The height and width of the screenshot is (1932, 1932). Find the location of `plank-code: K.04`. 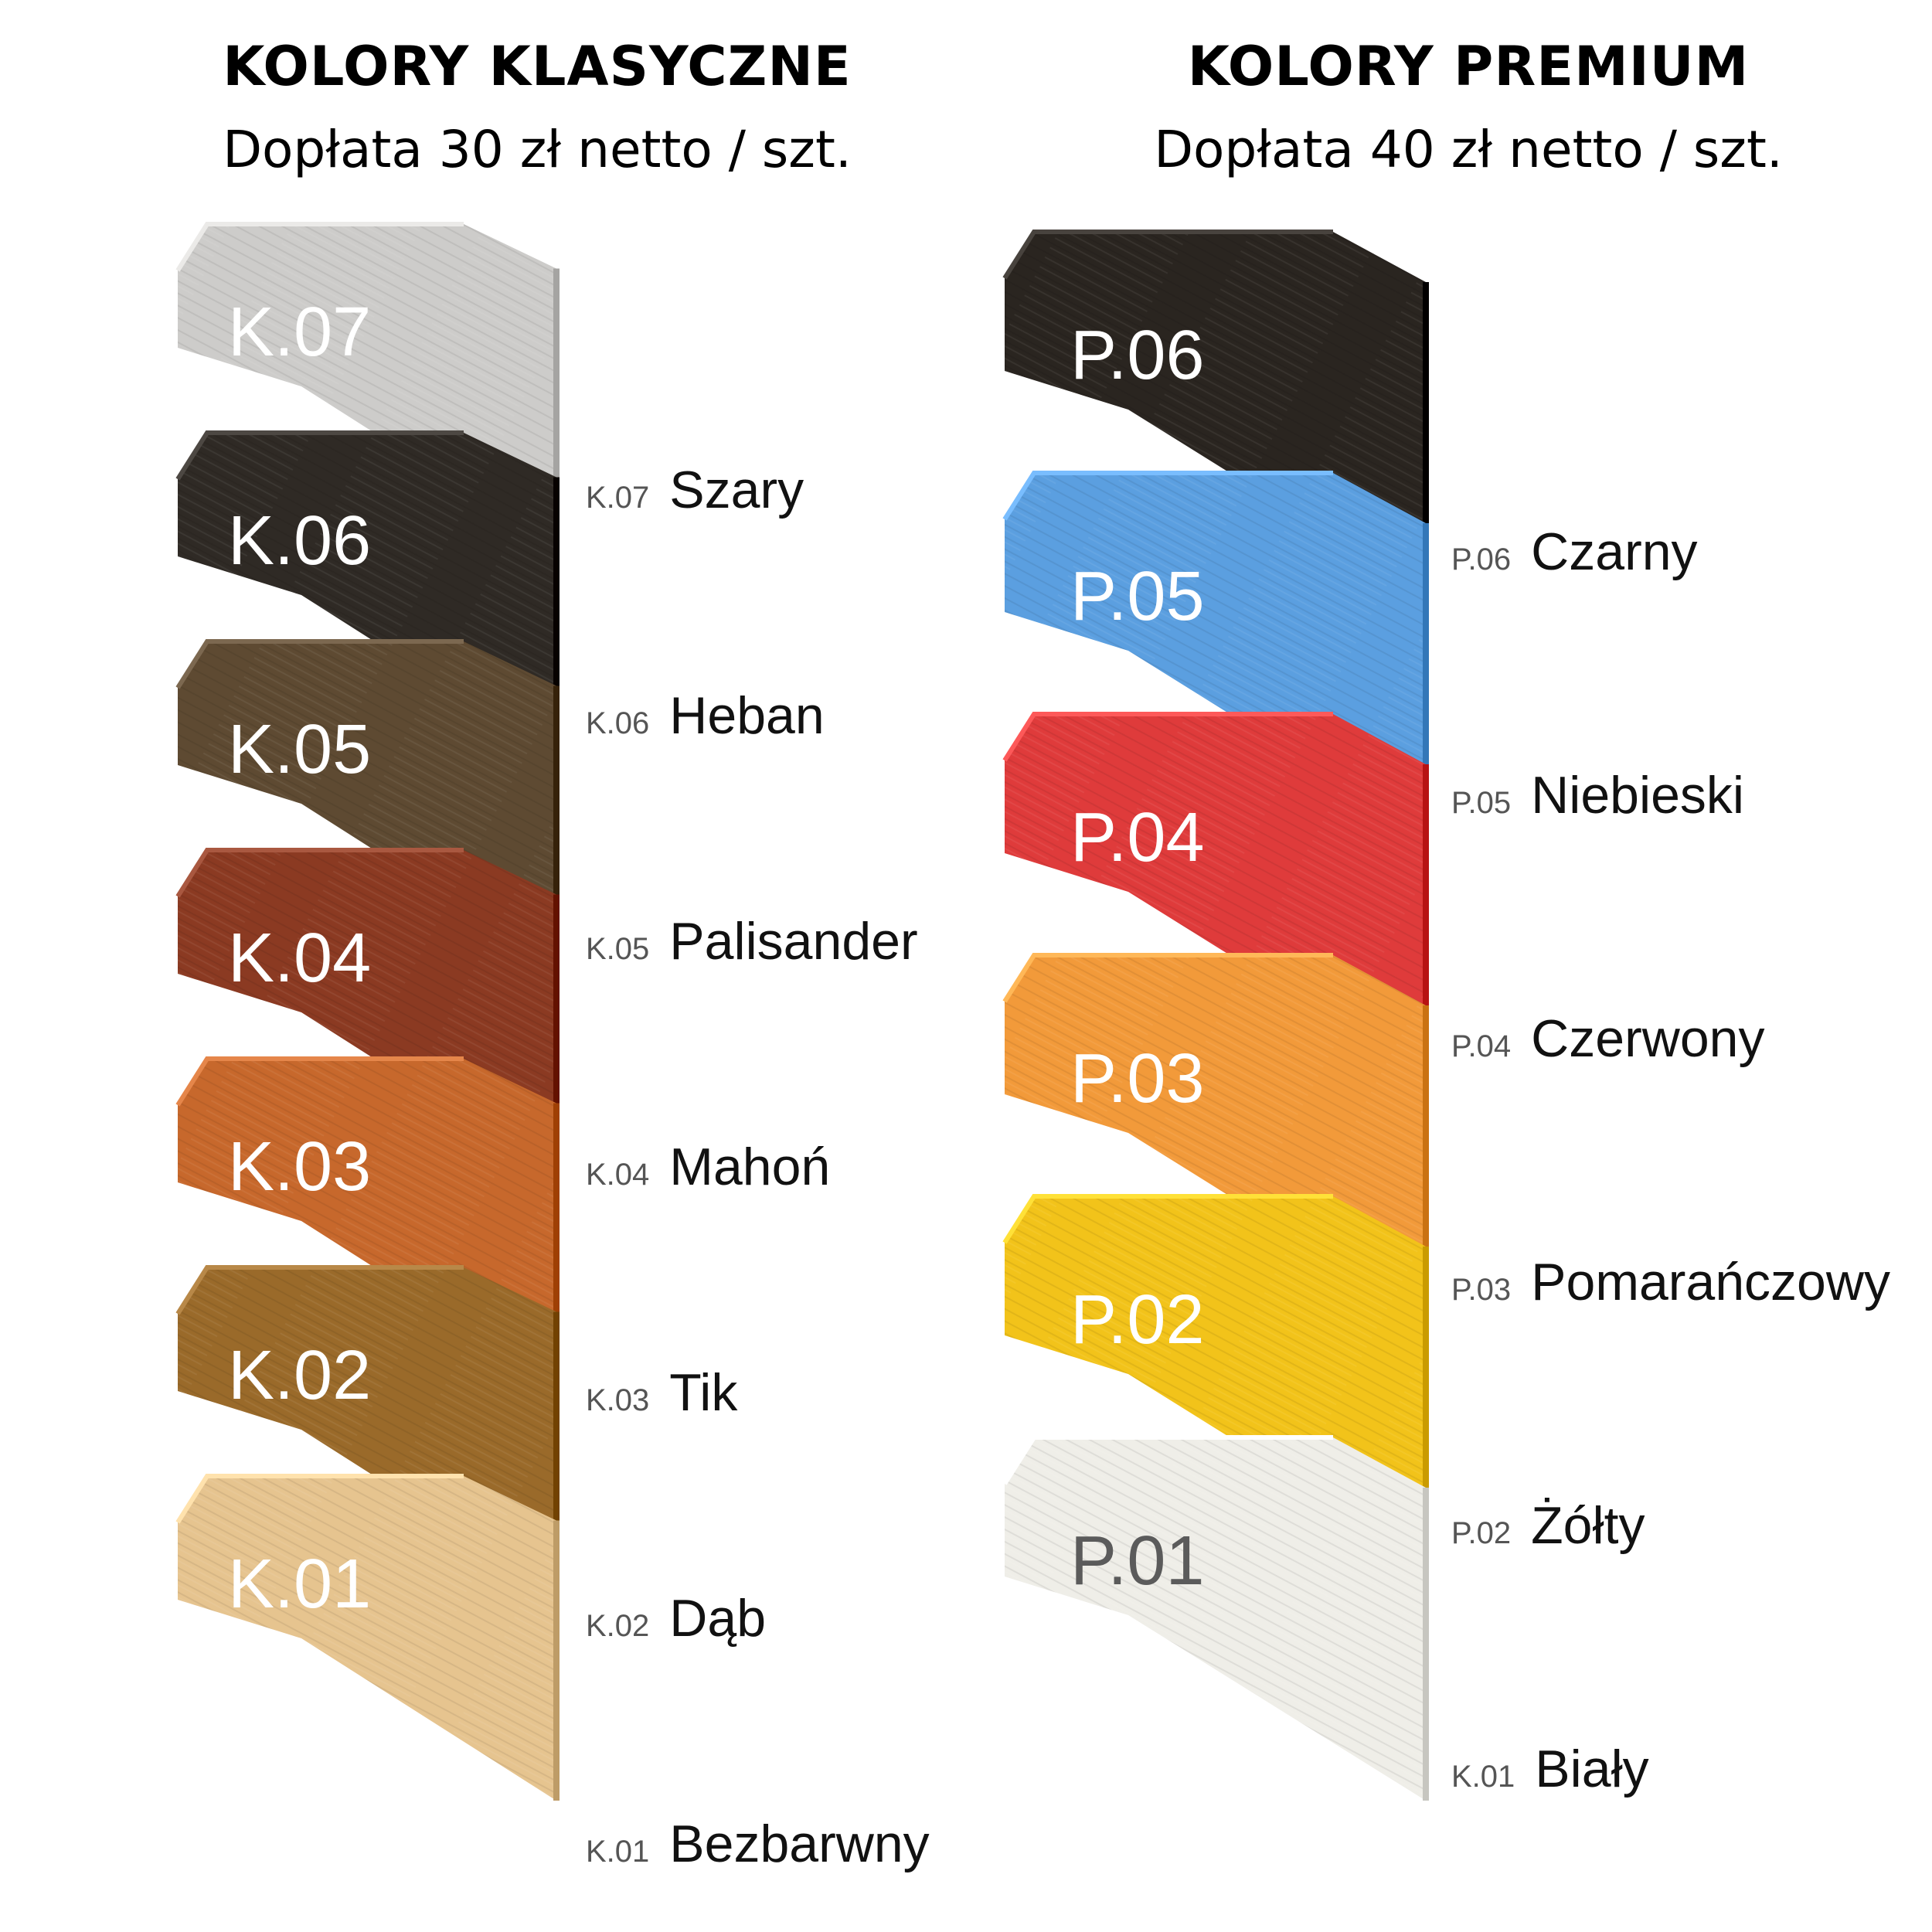

plank-code: K.04 is located at coordinates (300, 958).